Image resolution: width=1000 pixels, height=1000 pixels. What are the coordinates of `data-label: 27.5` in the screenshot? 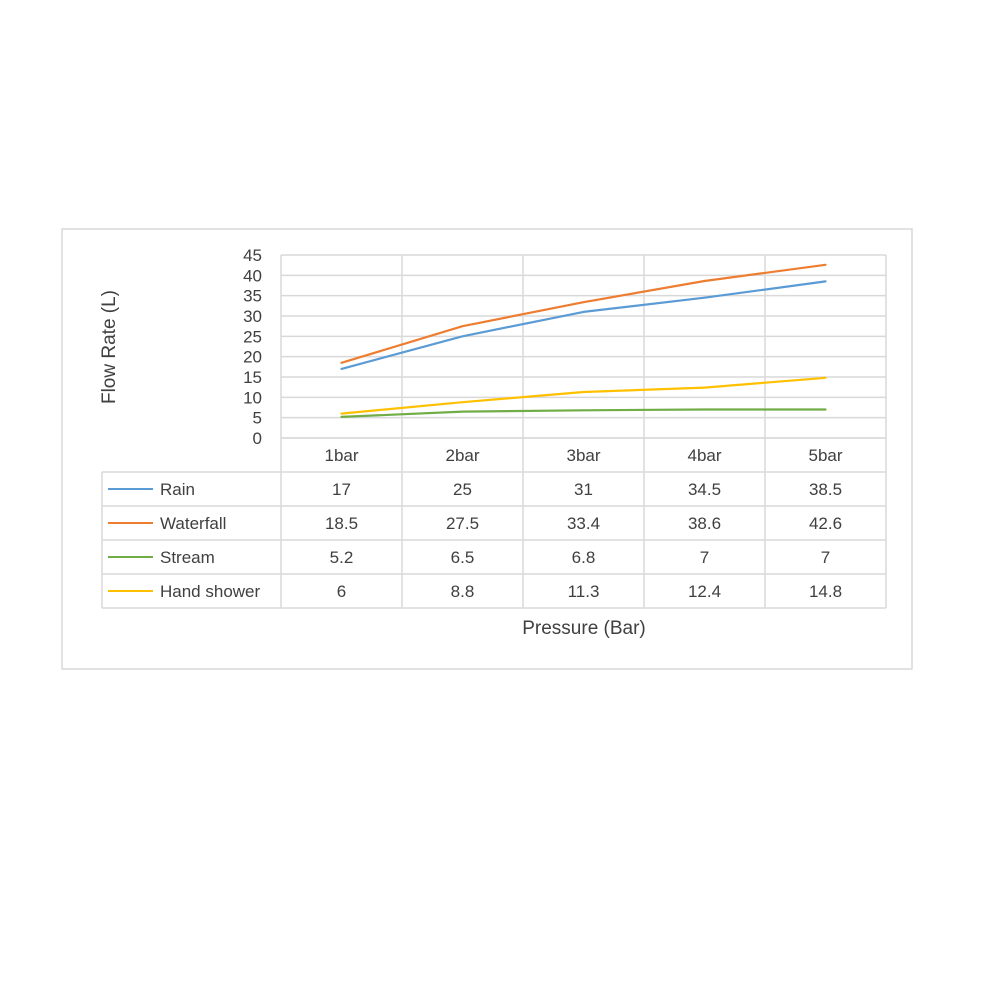 It's located at (462, 523).